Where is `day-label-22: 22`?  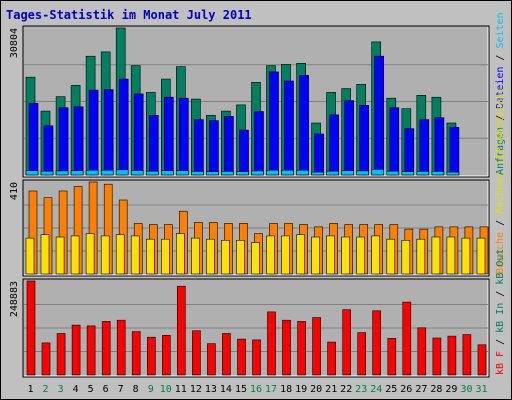
day-label-22: 22 is located at coordinates (346, 389).